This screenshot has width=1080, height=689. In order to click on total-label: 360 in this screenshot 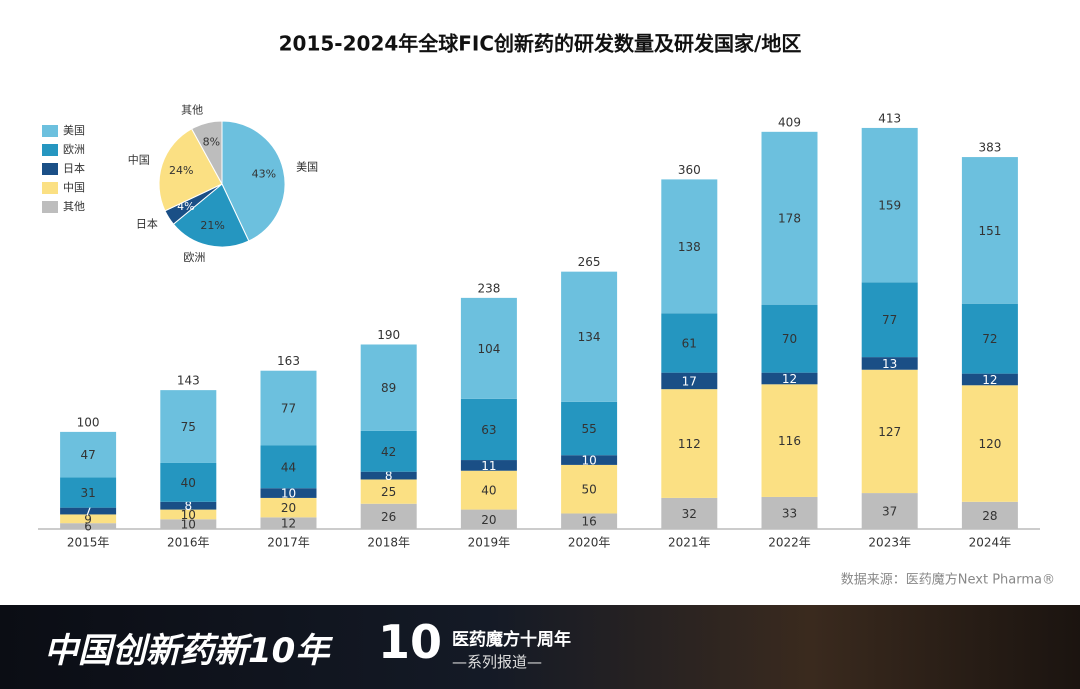, I will do `click(689, 170)`.